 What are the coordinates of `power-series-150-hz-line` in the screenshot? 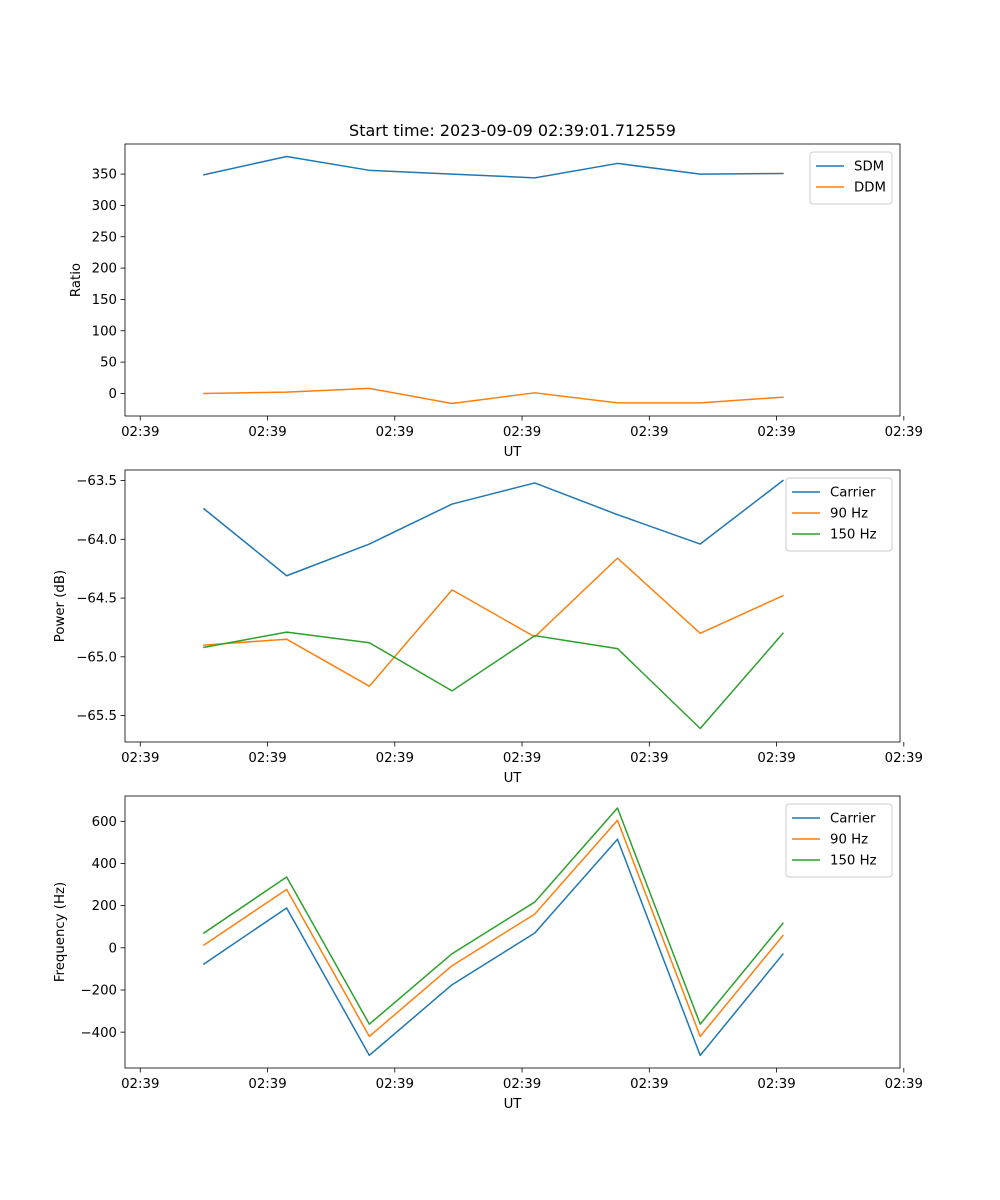 It's located at (493, 680).